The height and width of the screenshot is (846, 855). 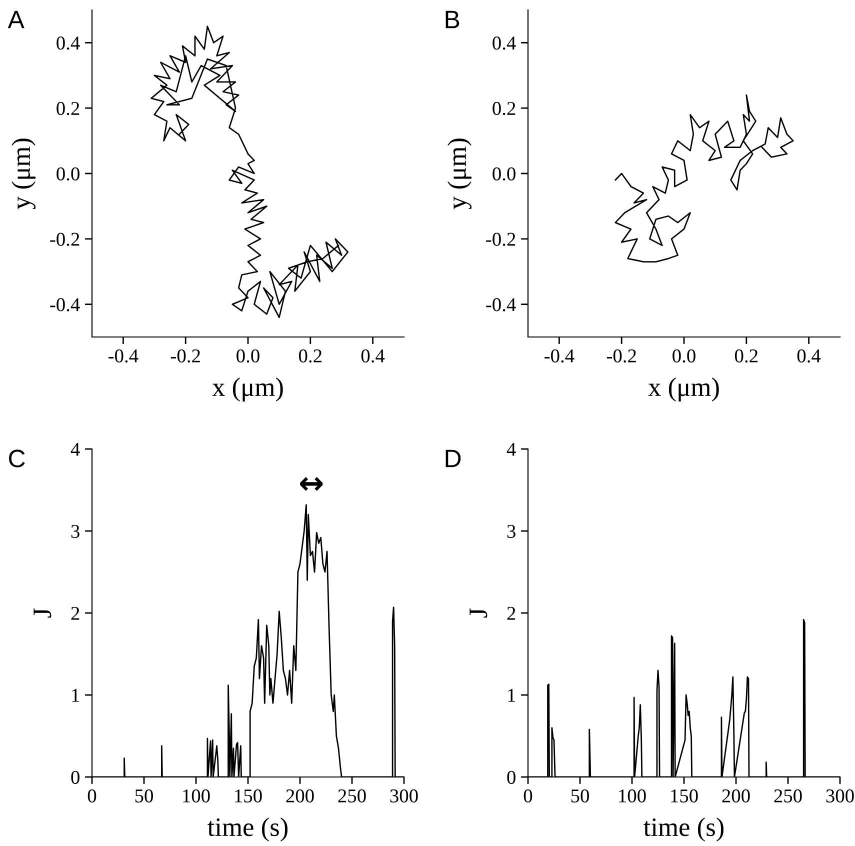 I want to click on annotation: ↔, so click(x=311, y=484).